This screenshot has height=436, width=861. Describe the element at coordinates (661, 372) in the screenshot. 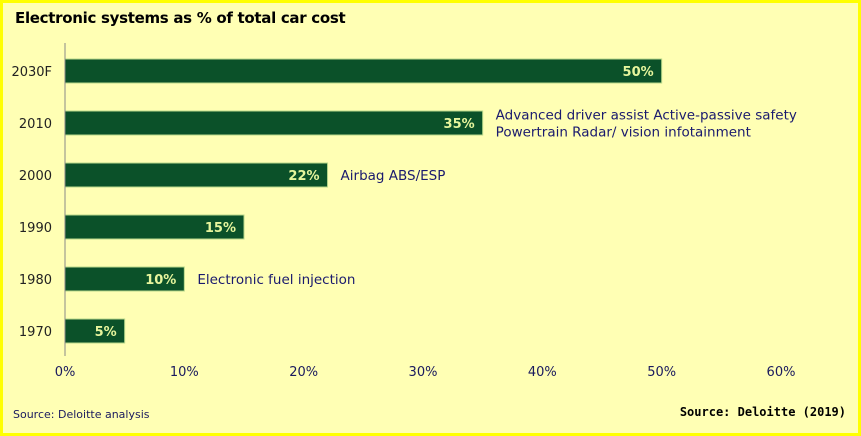

I see `x-tick-label: 50%` at that location.